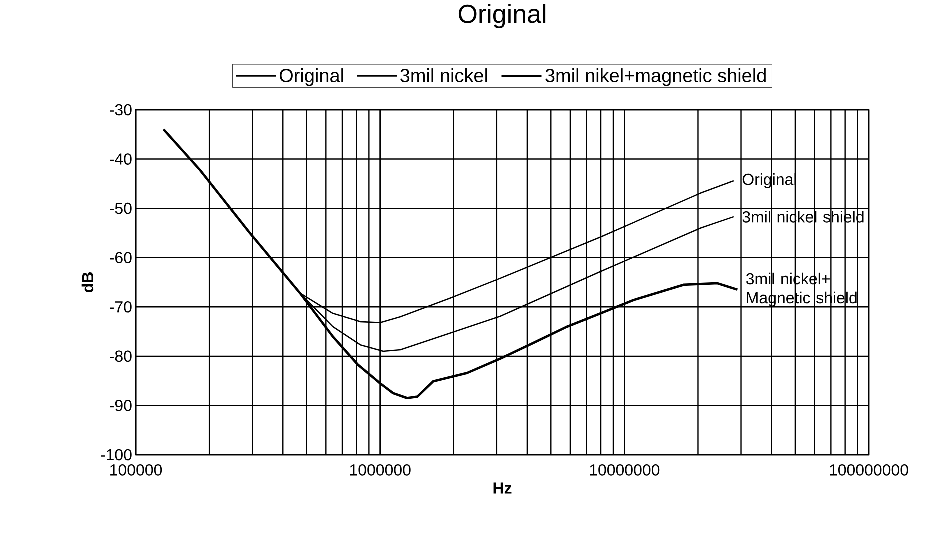 This screenshot has height=559, width=927. Describe the element at coordinates (444, 75) in the screenshot. I see `legend-label: 3mil nickel` at that location.